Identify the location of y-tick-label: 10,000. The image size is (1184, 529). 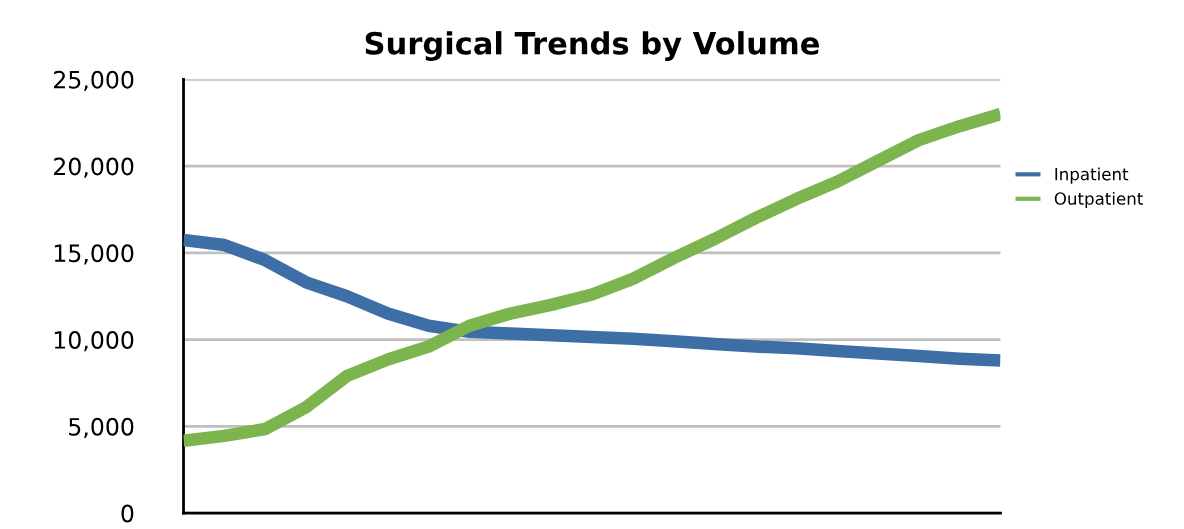
(94, 341).